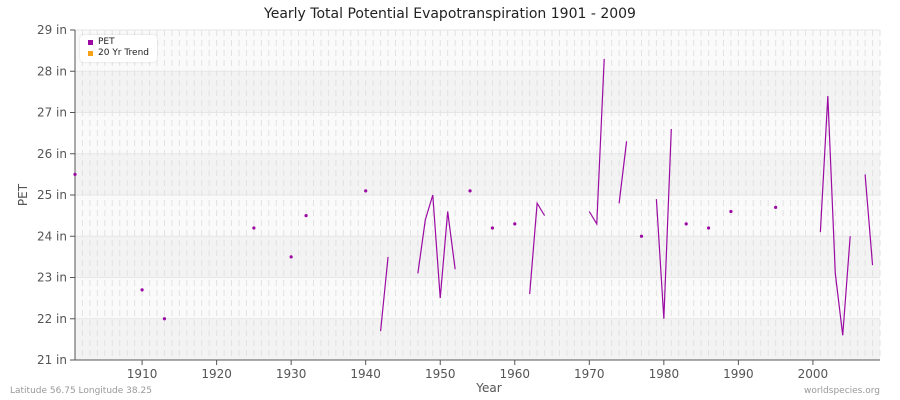 The width and height of the screenshot is (900, 400). Describe the element at coordinates (52, 319) in the screenshot. I see `y-tick-label: 22 in` at that location.